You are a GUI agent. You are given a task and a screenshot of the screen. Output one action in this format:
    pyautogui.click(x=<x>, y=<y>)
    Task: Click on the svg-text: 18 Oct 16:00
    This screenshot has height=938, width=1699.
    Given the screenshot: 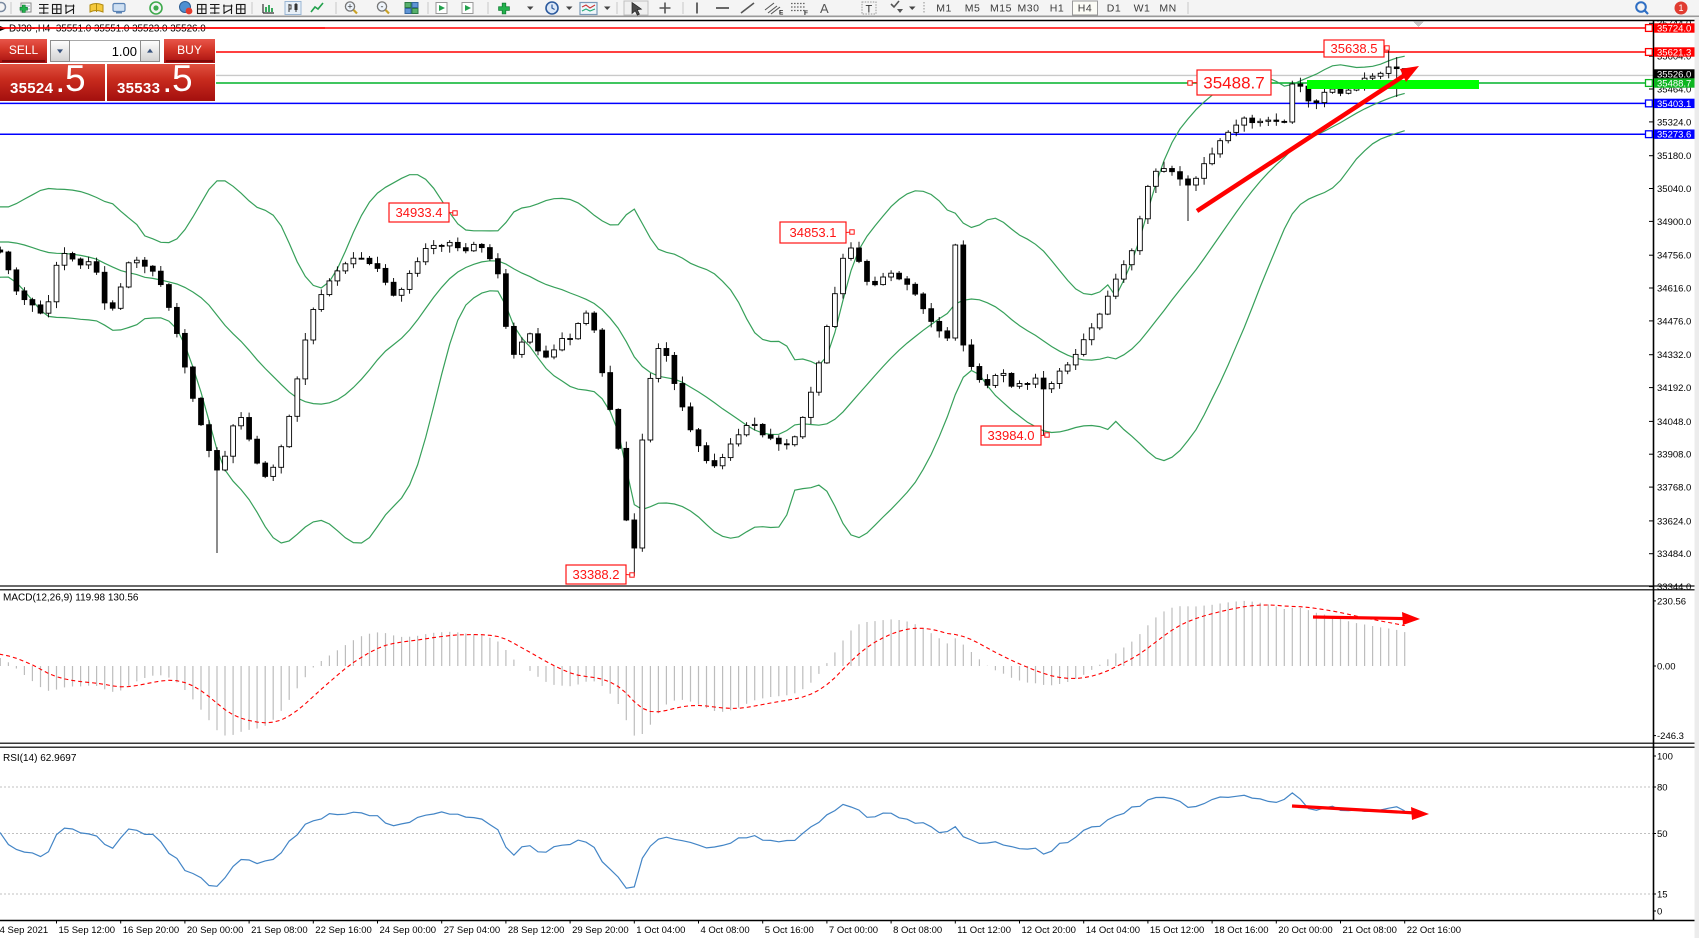 What is the action you would take?
    pyautogui.click(x=1241, y=930)
    